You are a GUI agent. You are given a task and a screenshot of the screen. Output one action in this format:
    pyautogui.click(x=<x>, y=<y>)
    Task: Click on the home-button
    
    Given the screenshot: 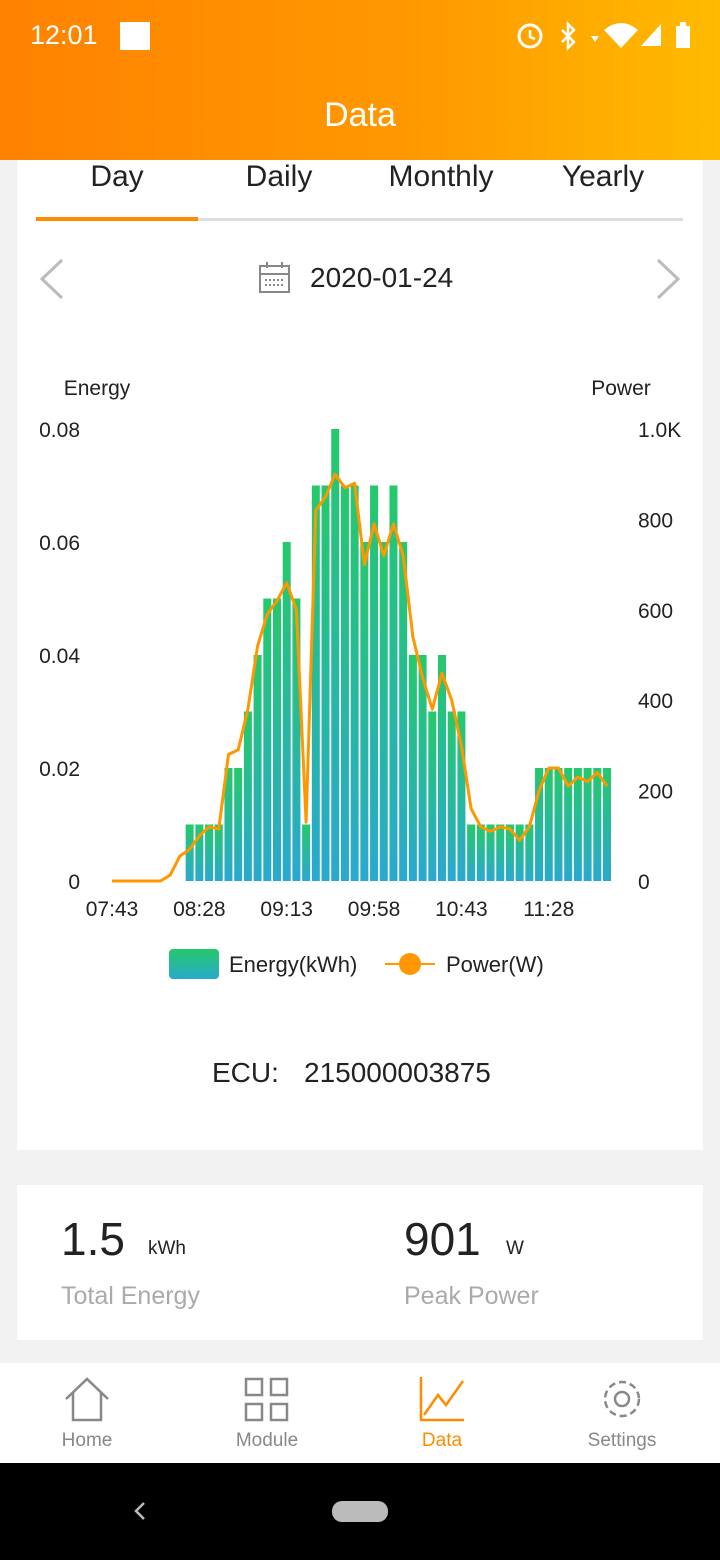 What is the action you would take?
    pyautogui.click(x=360, y=1511)
    